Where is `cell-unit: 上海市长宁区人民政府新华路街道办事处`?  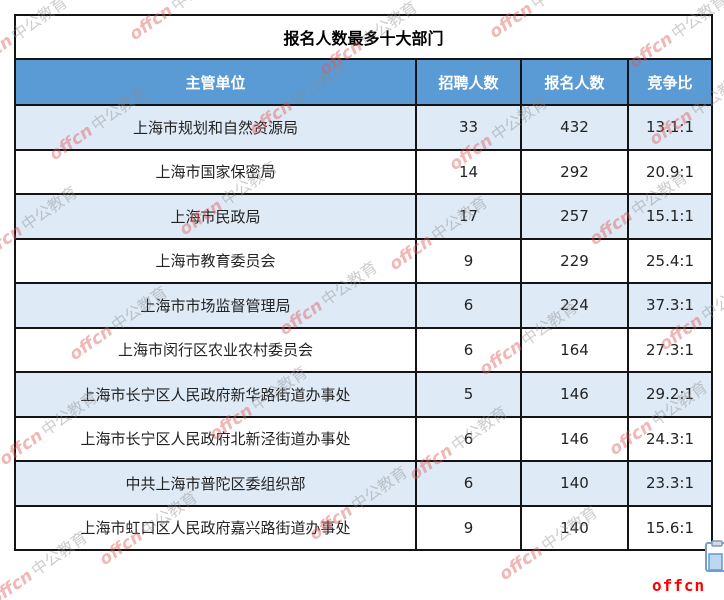 cell-unit: 上海市长宁区人民政府新华路街道办事处 is located at coordinates (215, 394).